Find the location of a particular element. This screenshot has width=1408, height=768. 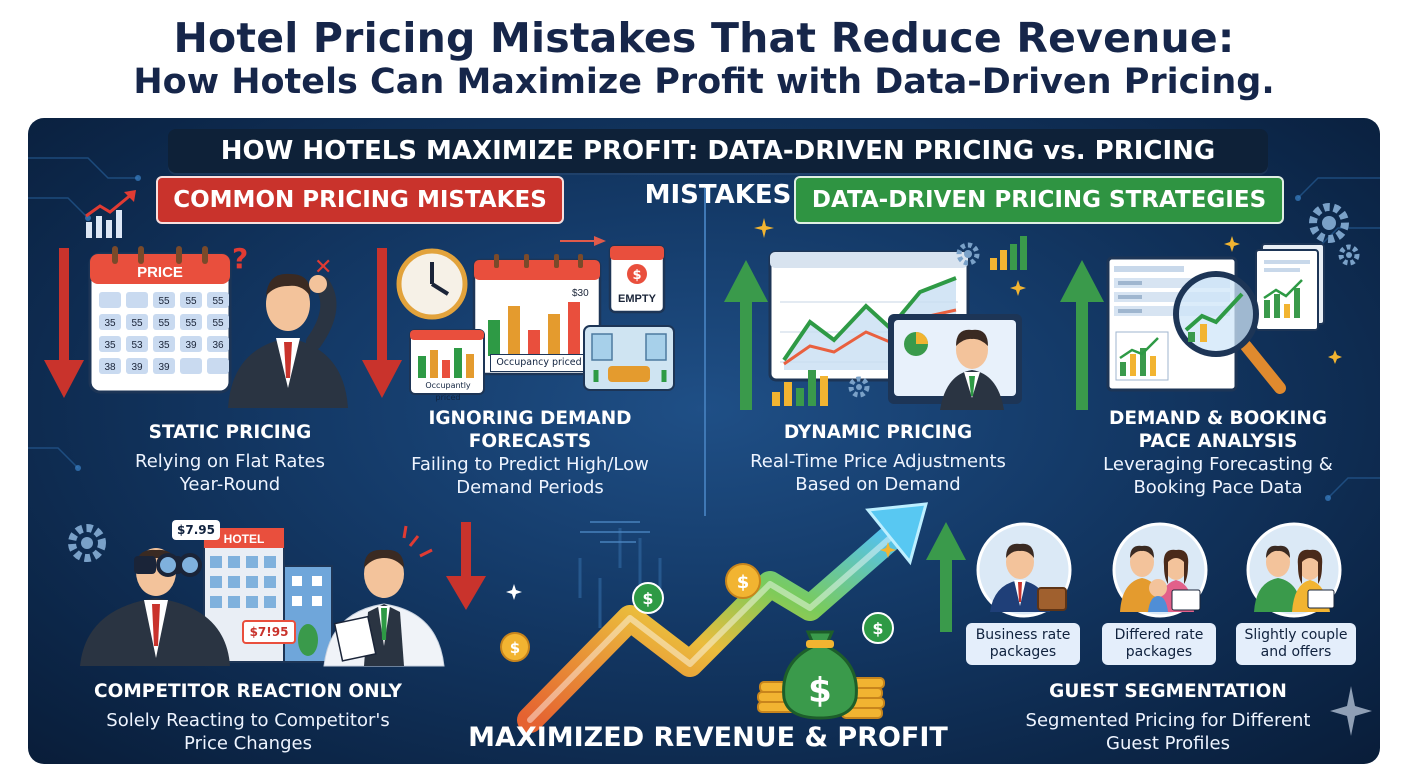

empty-lobby-card is located at coordinates (629, 358).